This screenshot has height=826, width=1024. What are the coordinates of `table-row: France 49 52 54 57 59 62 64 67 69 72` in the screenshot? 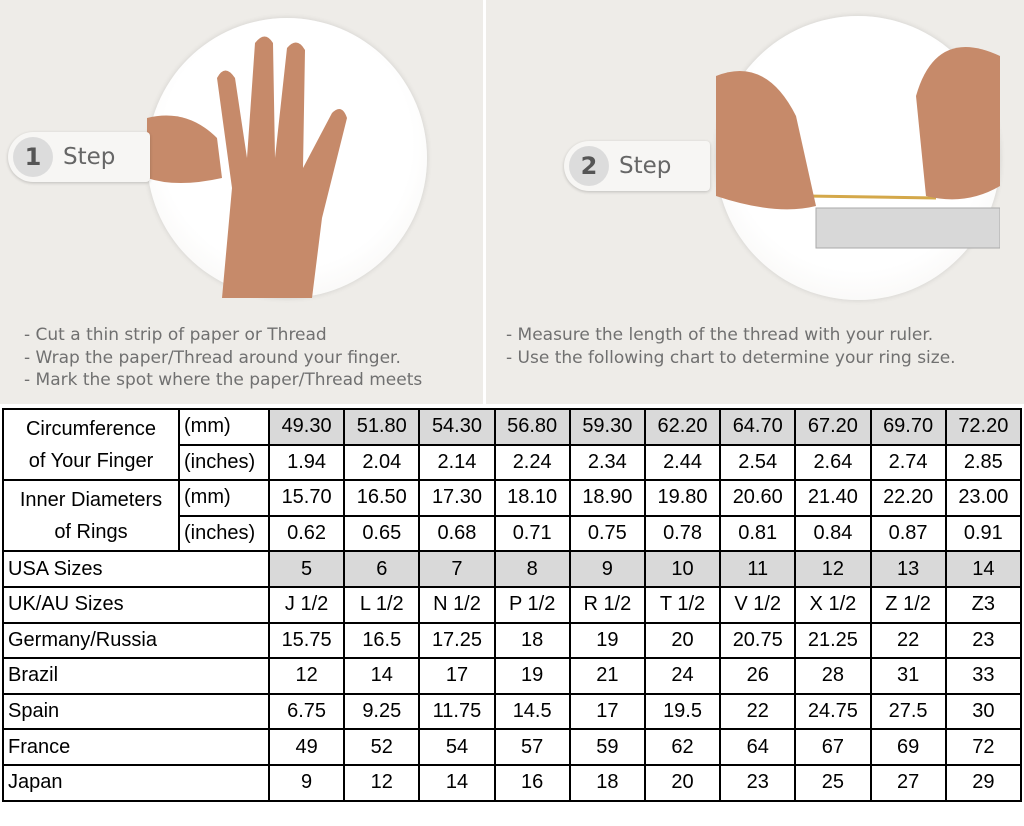 It's located at (512, 747).